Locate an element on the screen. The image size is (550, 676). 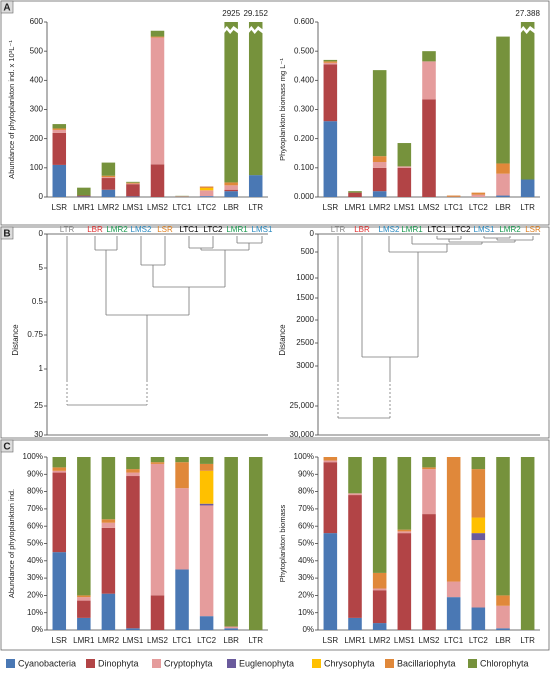
y-tick-label: 5 is located at coordinates (41, 267).